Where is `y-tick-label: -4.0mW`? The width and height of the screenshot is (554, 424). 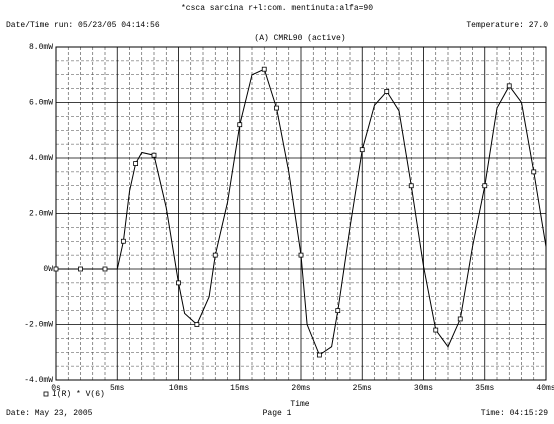
y-tick-label: -4.0mW is located at coordinates (38, 380).